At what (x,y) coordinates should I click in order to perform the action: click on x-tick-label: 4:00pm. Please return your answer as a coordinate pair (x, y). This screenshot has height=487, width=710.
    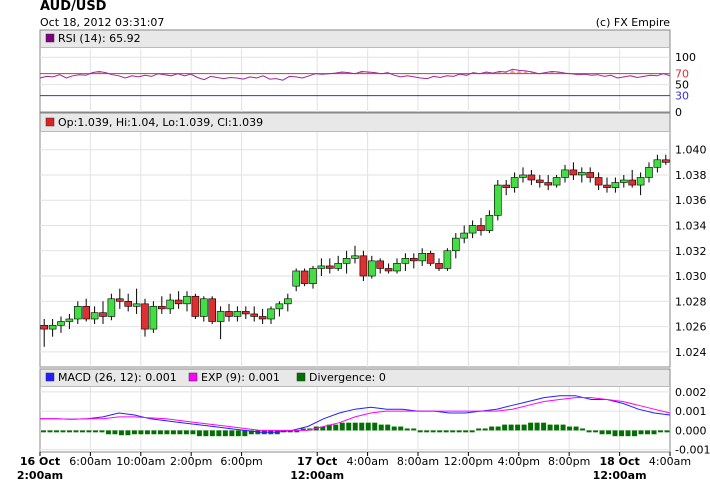
    Looking at the image, I should click on (519, 461).